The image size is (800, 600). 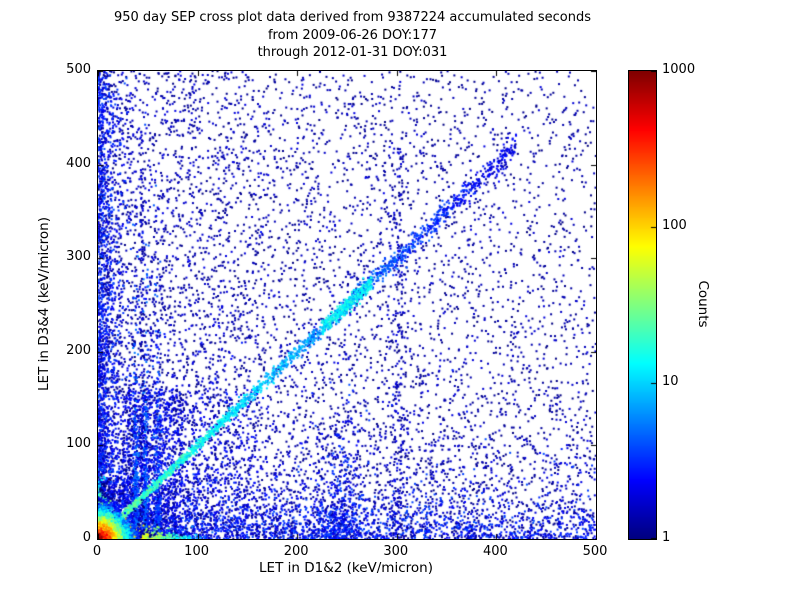 I want to click on y-axis-label: LET in D3&4 (keV/micron), so click(x=44, y=304).